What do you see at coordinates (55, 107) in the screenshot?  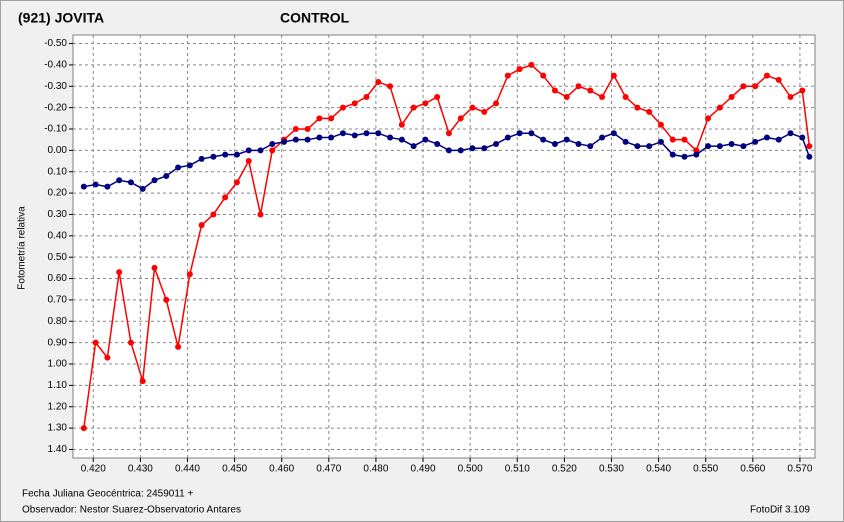 I see `y-tick-label: -0.20` at bounding box center [55, 107].